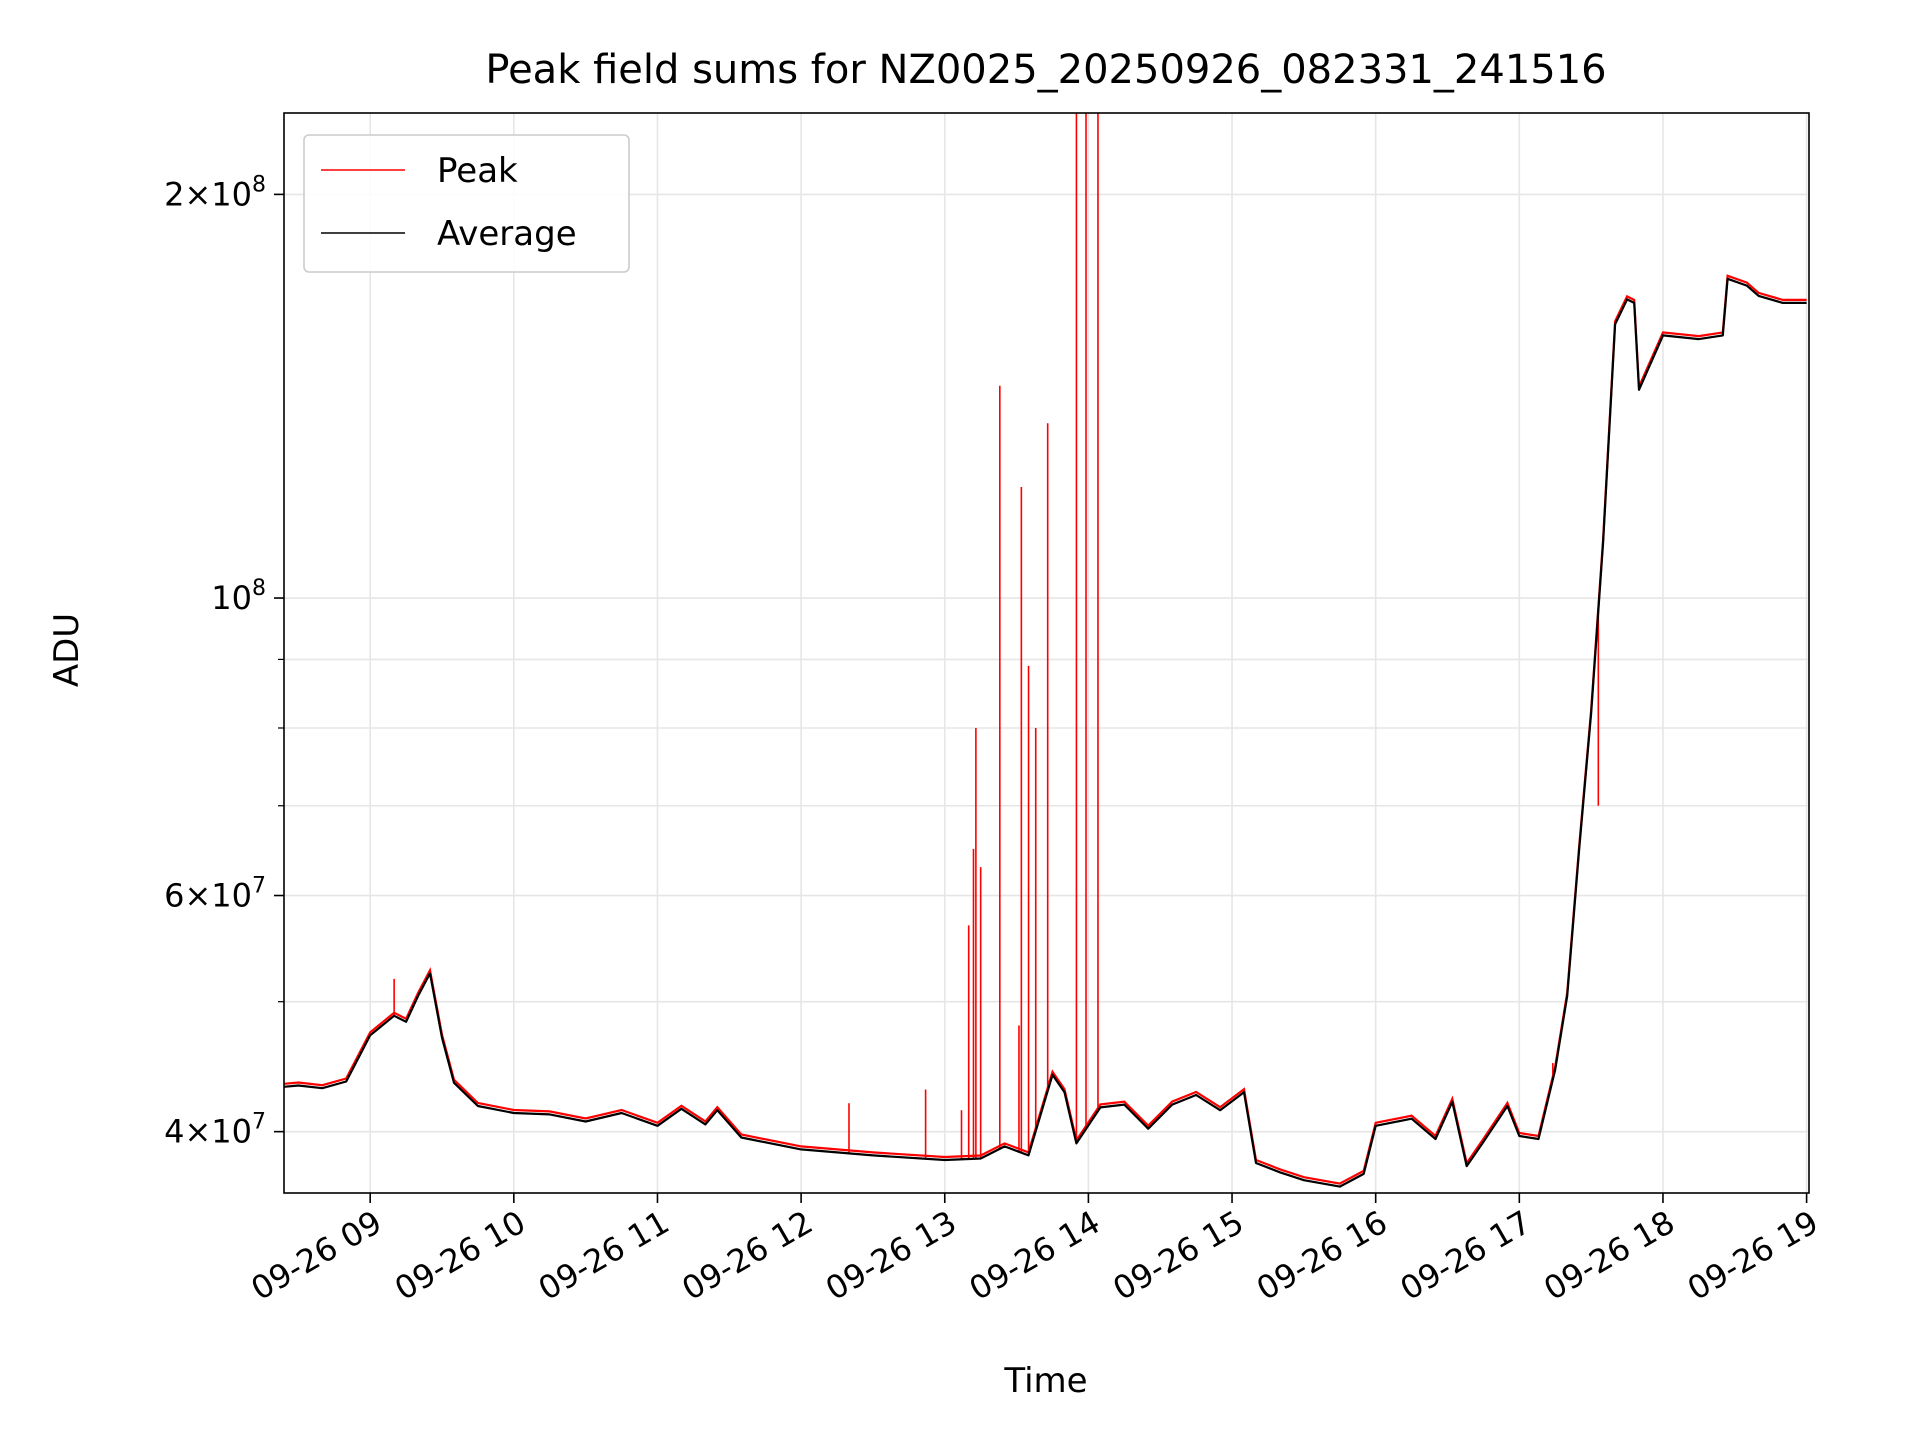 This screenshot has width=1920, height=1445. I want to click on y-tick-label: 4×10⁷, so click(215, 1130).